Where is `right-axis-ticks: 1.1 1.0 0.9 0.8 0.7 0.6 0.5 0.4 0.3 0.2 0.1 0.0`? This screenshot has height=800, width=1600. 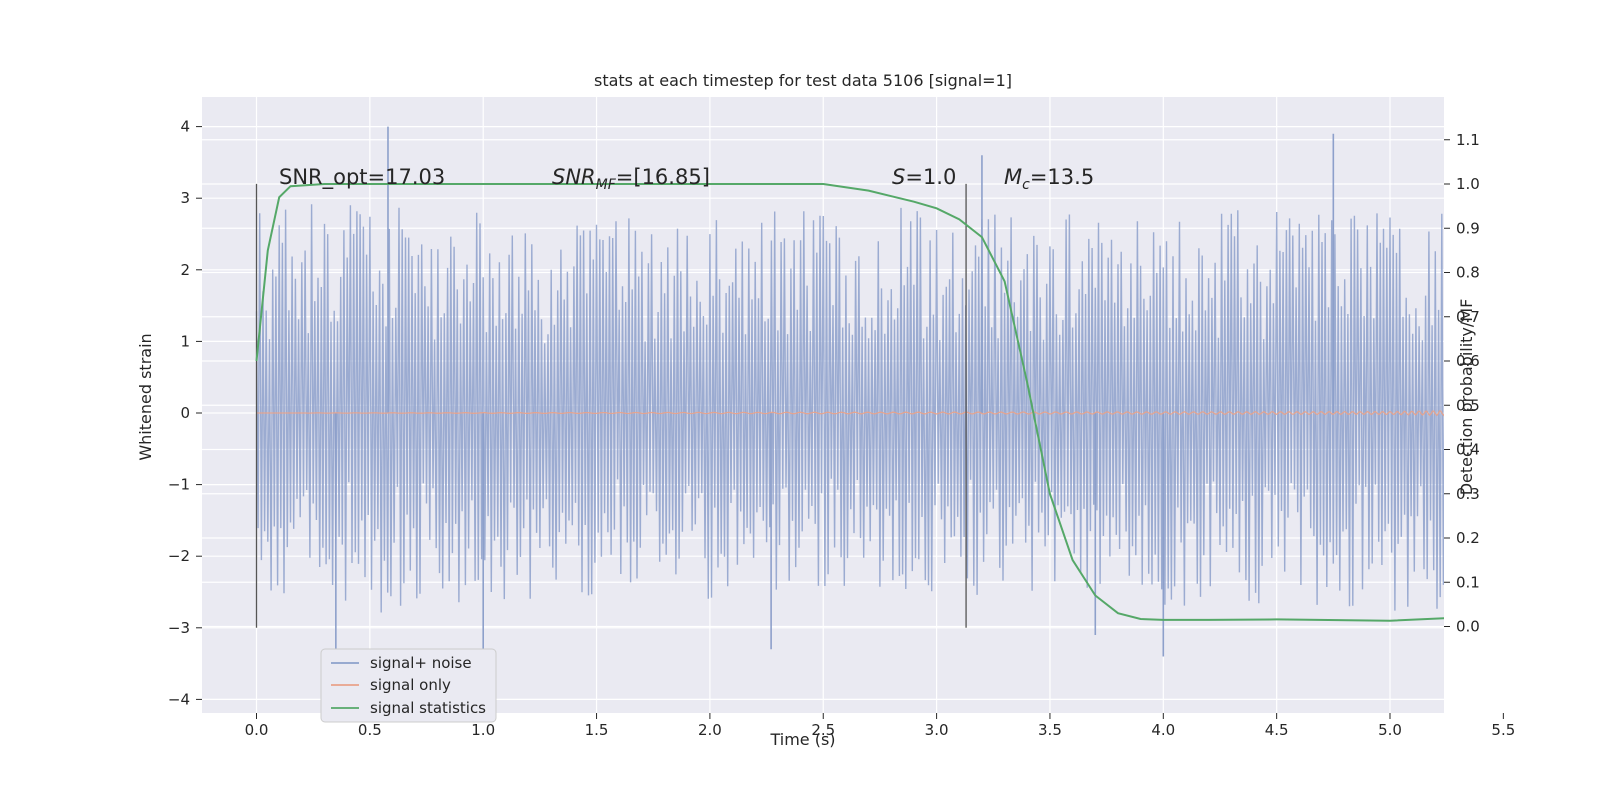
right-axis-ticks: 1.1 1.0 0.9 0.8 0.7 0.6 0.5 0.4 0.3 0.2 0.1 0.0 is located at coordinates (1462, 383).